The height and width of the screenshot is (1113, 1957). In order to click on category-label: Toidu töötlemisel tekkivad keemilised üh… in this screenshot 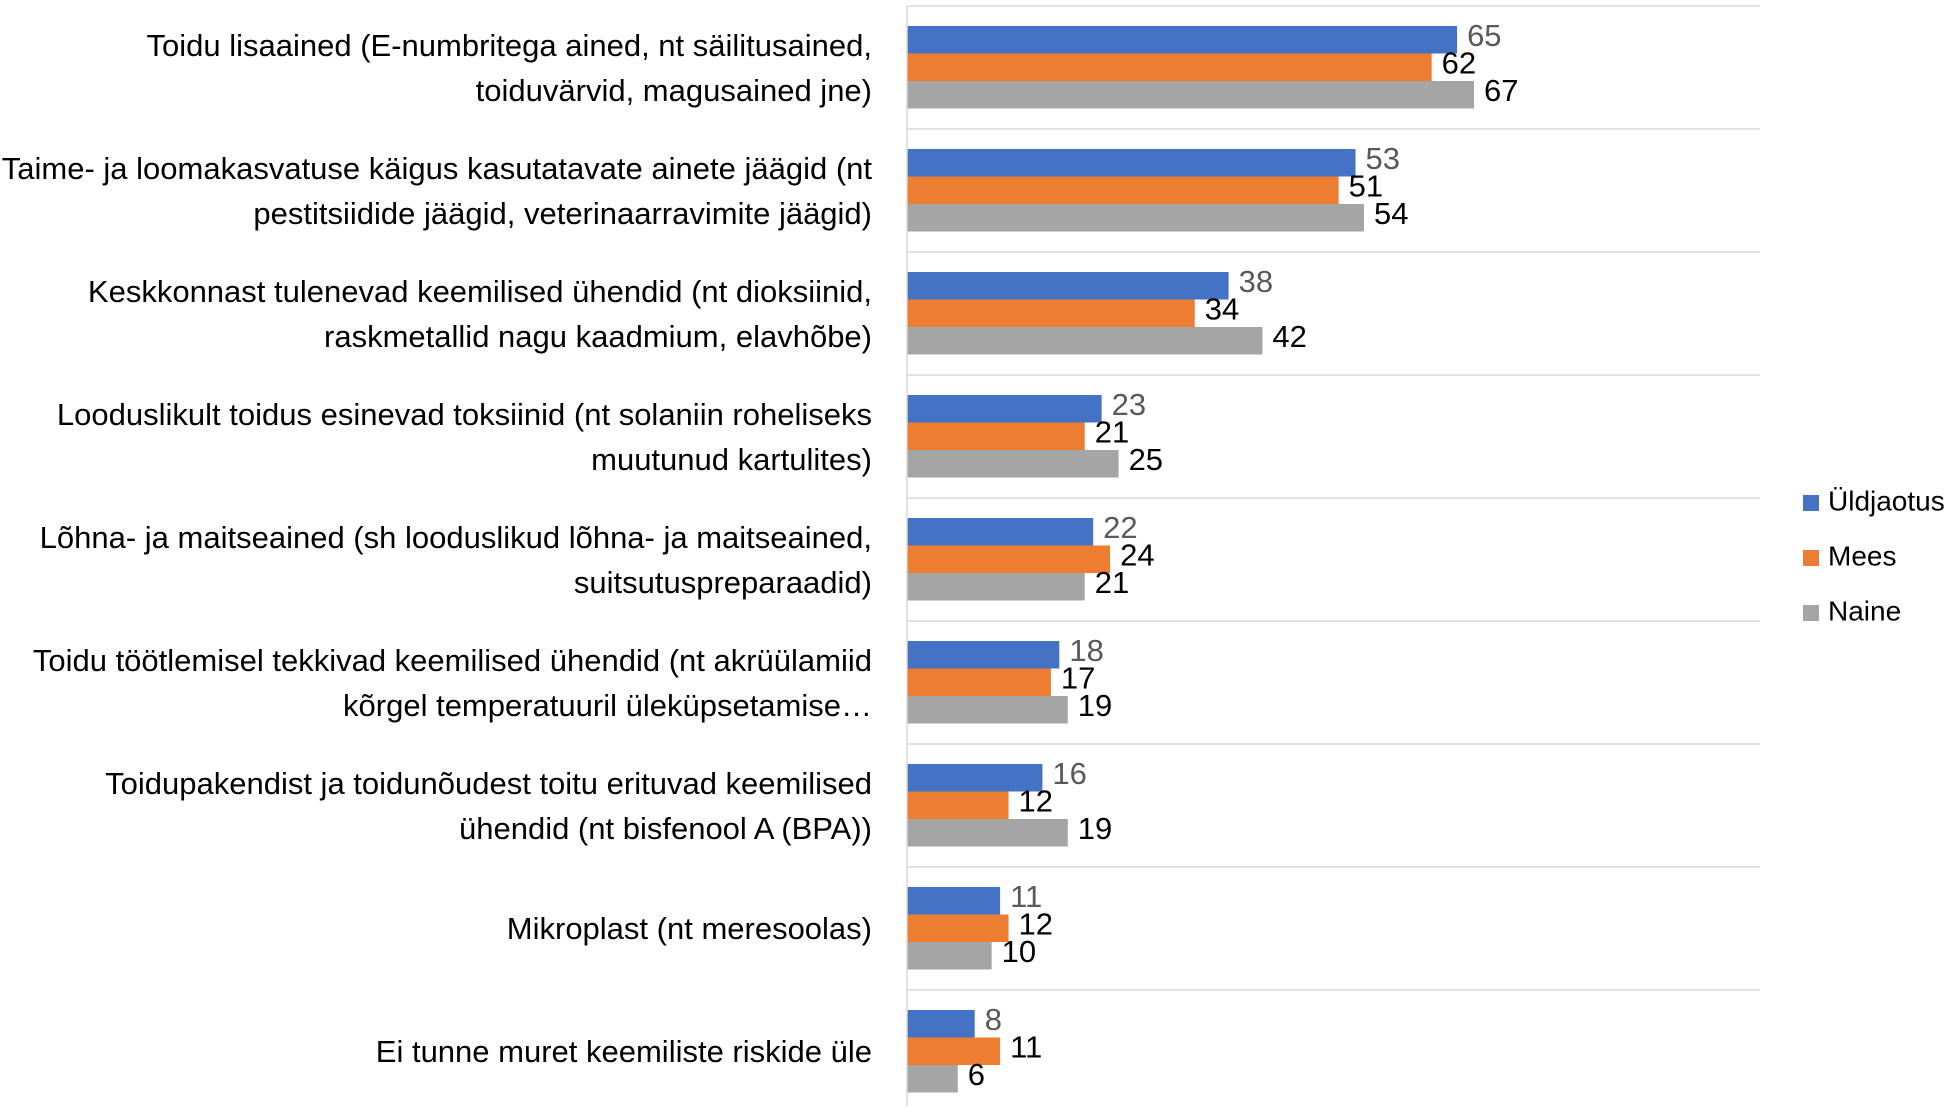, I will do `click(452, 682)`.